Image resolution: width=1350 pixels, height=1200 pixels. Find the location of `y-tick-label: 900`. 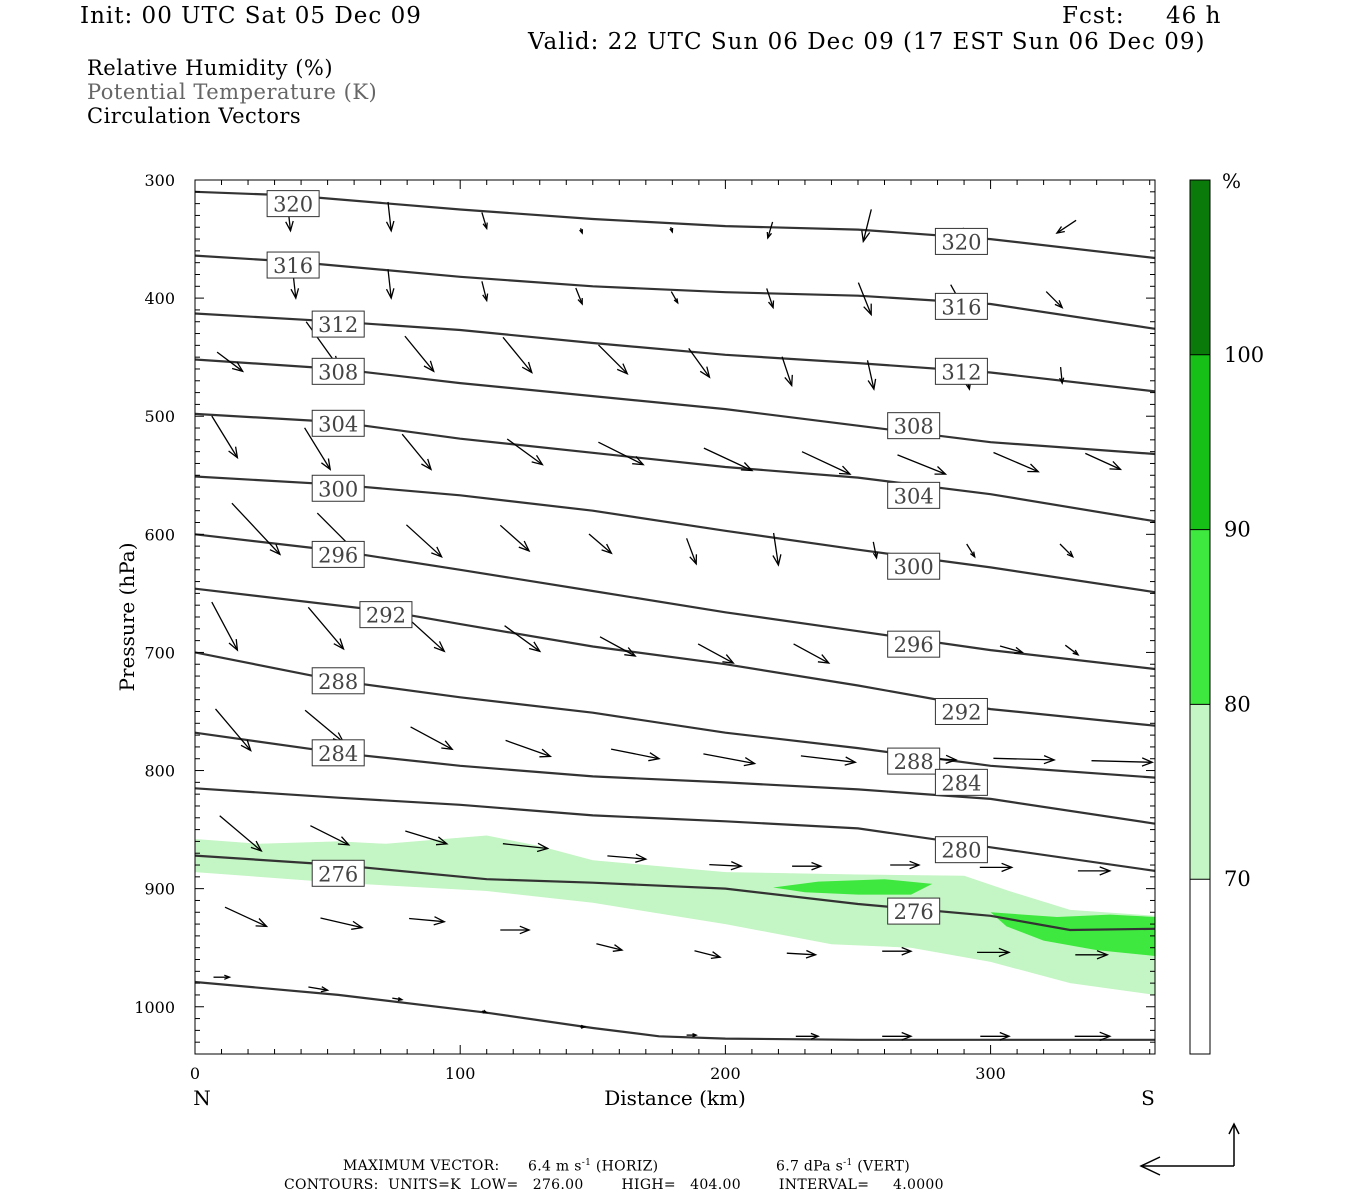

y-tick-label: 900 is located at coordinates (159, 889).